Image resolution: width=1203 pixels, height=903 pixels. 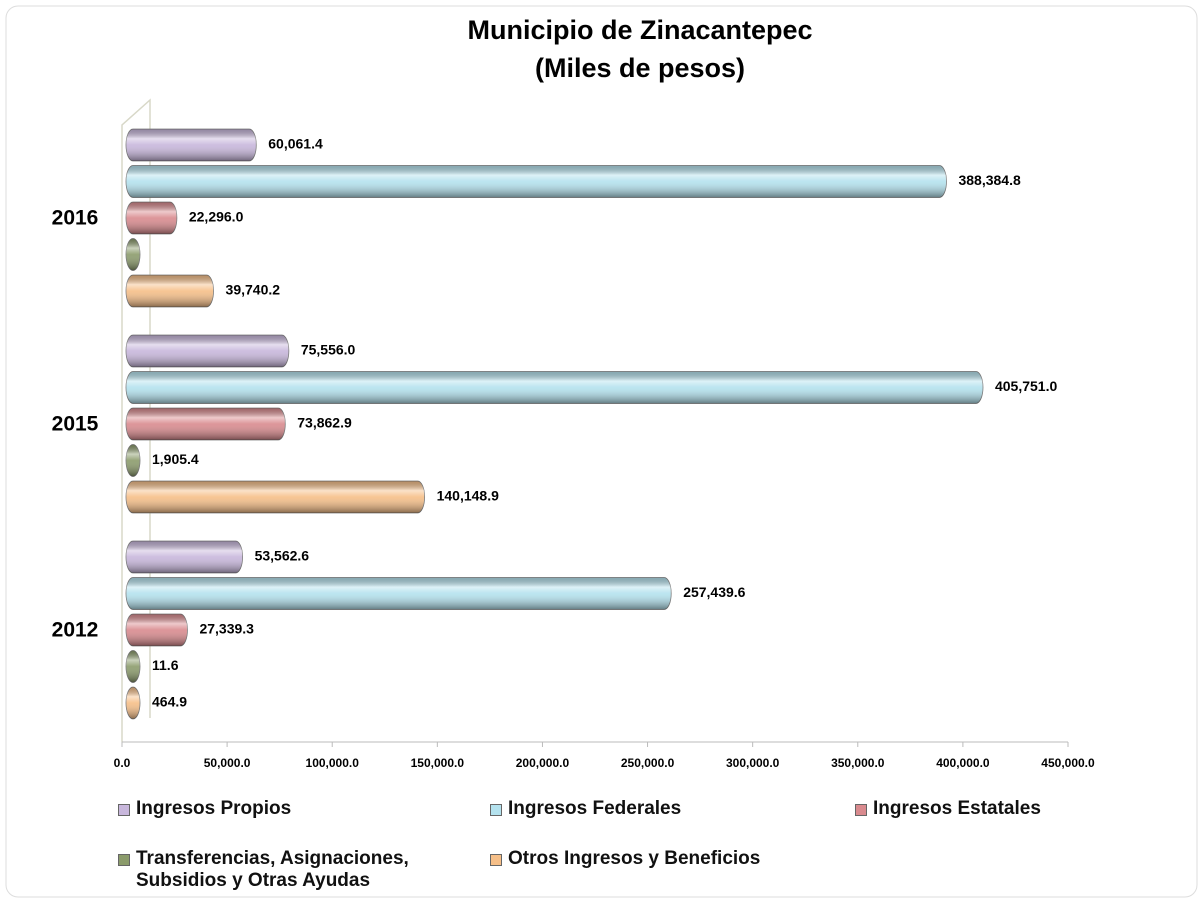 I want to click on legend-item: Ingresos Propios, so click(x=204, y=809).